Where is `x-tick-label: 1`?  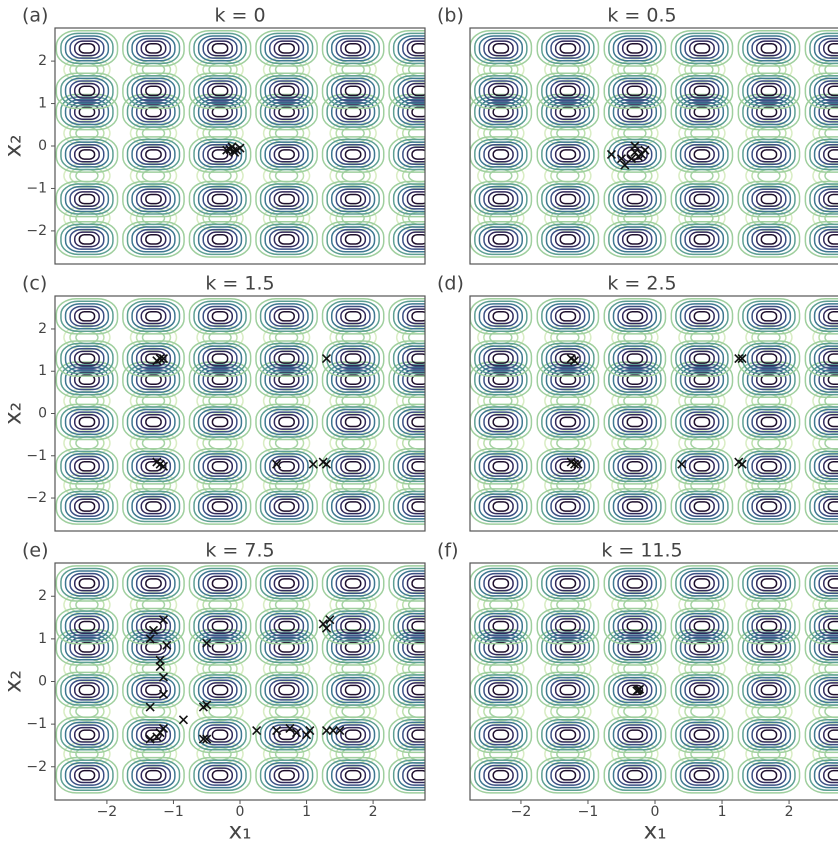
x-tick-label: 1 is located at coordinates (306, 812).